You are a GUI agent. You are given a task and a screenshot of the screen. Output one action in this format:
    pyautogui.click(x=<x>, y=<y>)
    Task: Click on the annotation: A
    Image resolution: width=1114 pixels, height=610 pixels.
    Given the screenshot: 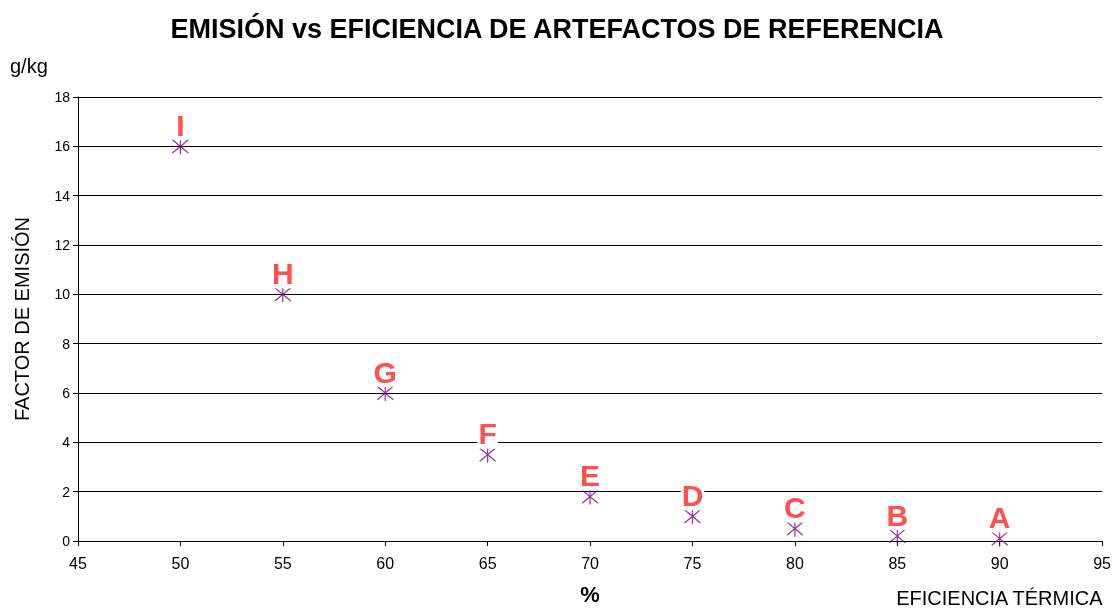 What is the action you would take?
    pyautogui.click(x=999, y=518)
    